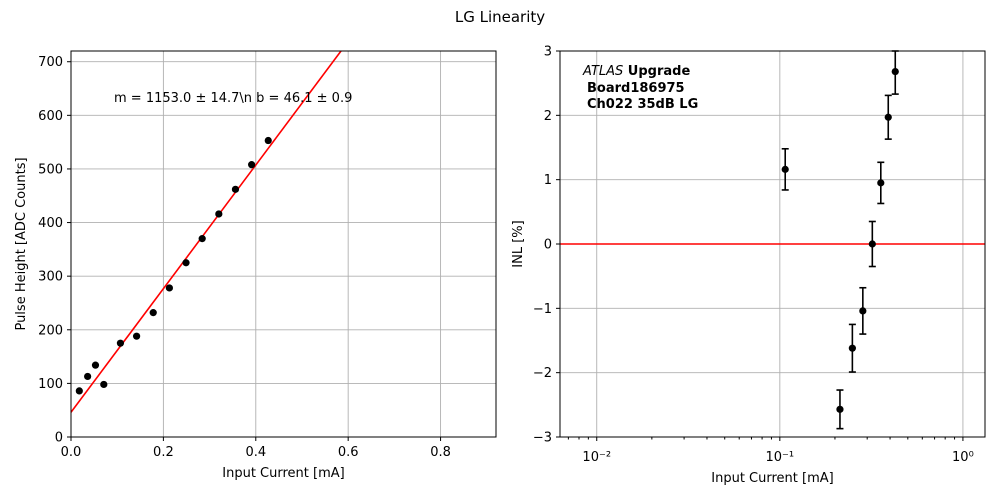 Image resolution: width=1000 pixels, height=504 pixels. Describe the element at coordinates (173, 265) in the screenshot. I see `left-data-points` at that location.